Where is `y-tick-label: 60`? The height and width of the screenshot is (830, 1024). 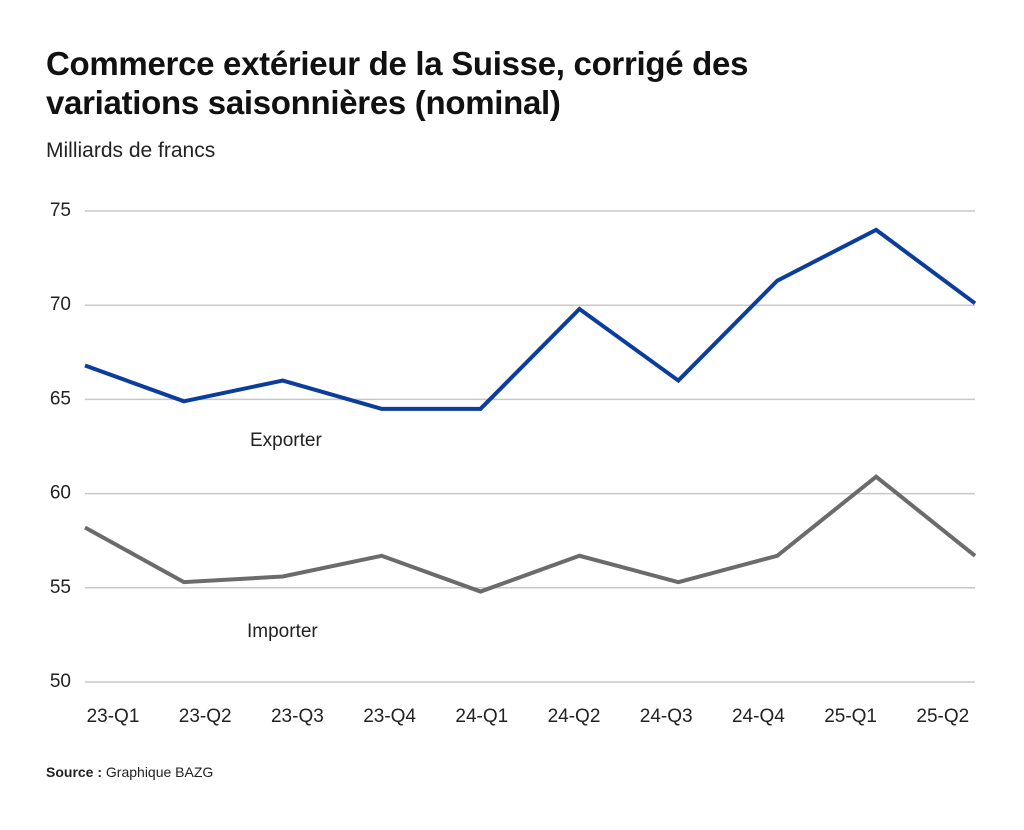 y-tick-label: 60 is located at coordinates (60, 493).